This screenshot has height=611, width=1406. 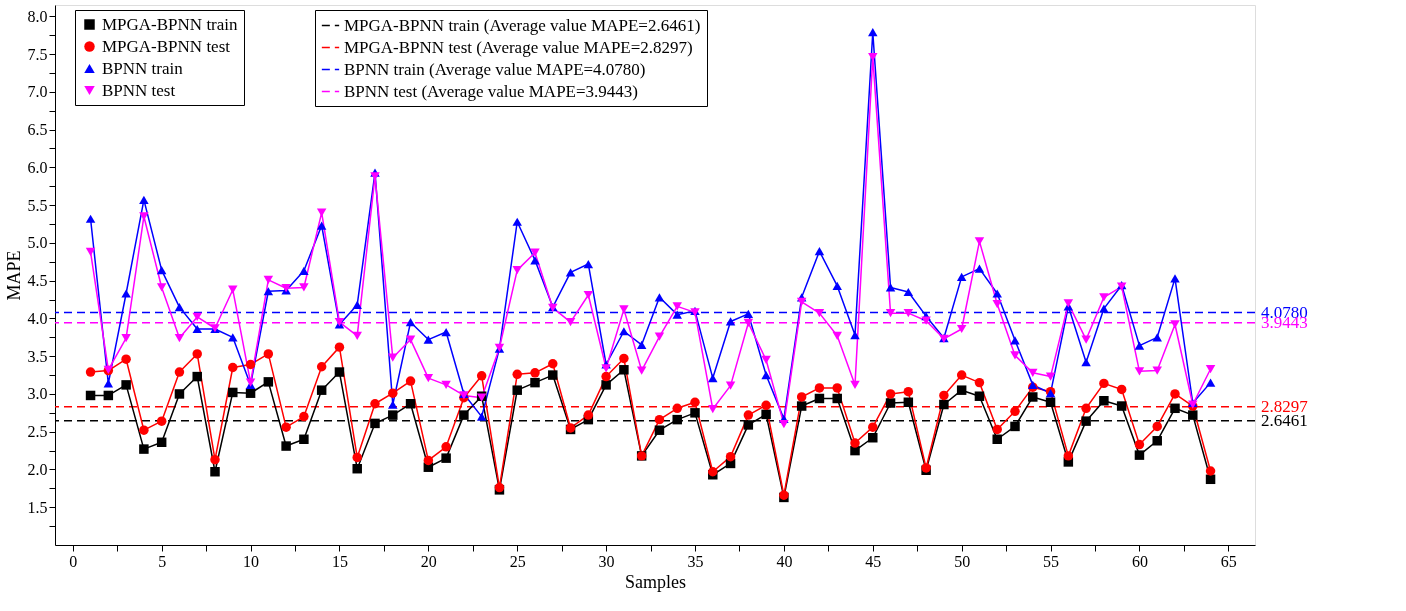 I want to click on legend-label: BPNN test, so click(x=139, y=90).